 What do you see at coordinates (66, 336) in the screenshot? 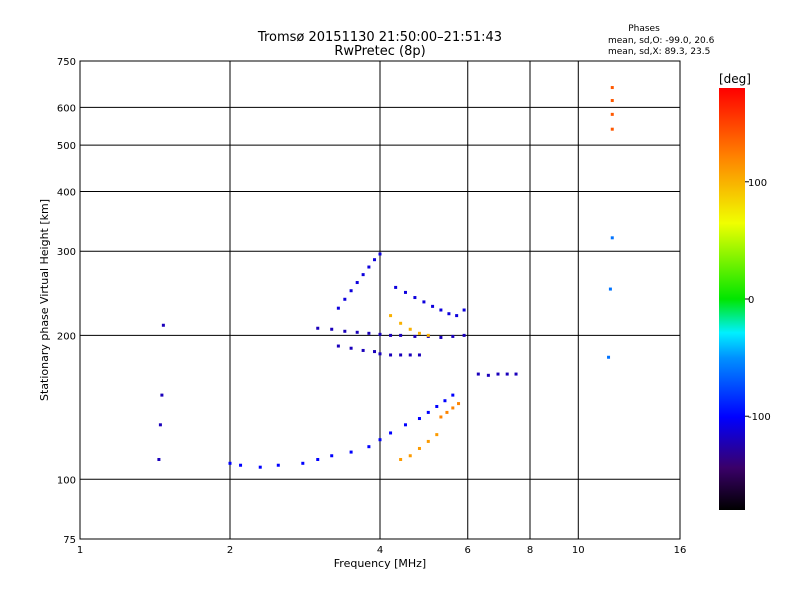
I see `y-tick-label: 200` at bounding box center [66, 336].